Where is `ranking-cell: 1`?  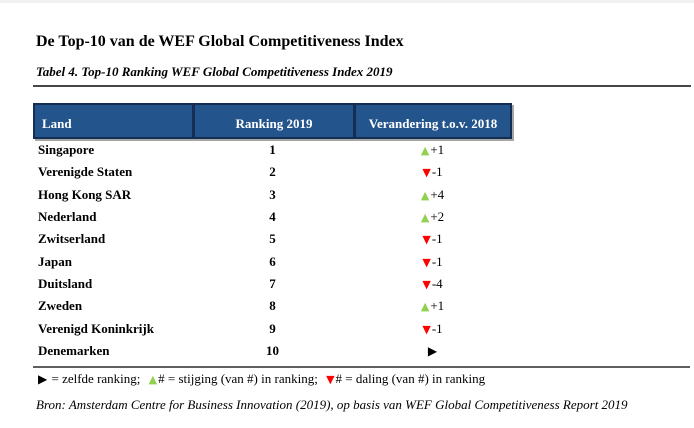
ranking-cell: 1 is located at coordinates (272, 150).